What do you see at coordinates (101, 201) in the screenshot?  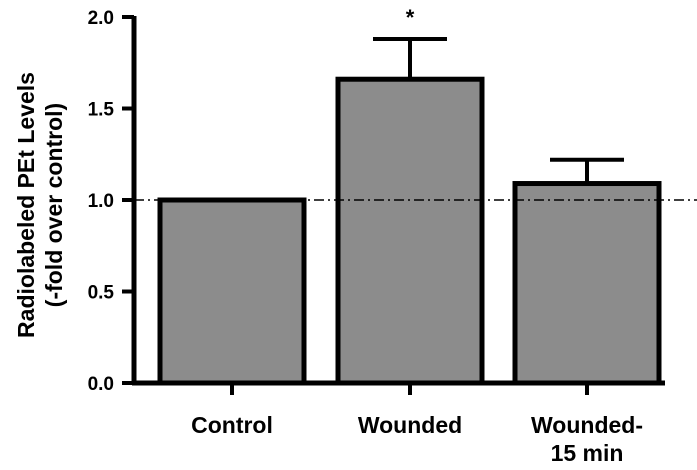 I see `y-tick-label-3: 1.0` at bounding box center [101, 201].